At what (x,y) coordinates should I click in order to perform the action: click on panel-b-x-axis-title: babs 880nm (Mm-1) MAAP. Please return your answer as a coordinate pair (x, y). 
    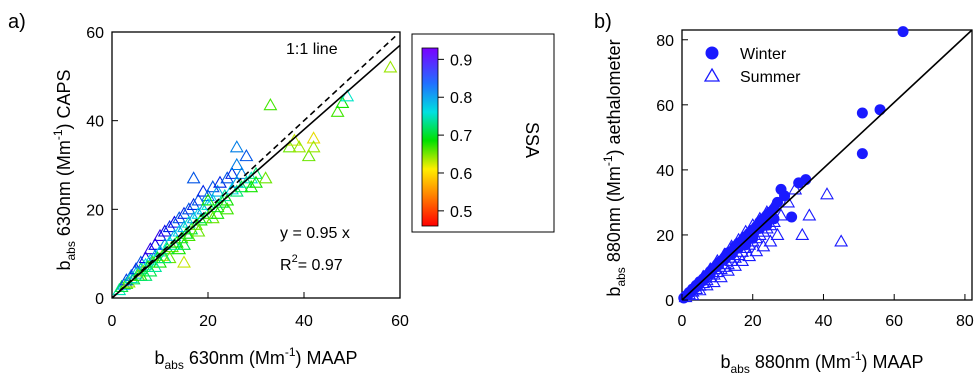
    Looking at the image, I should click on (821, 362).